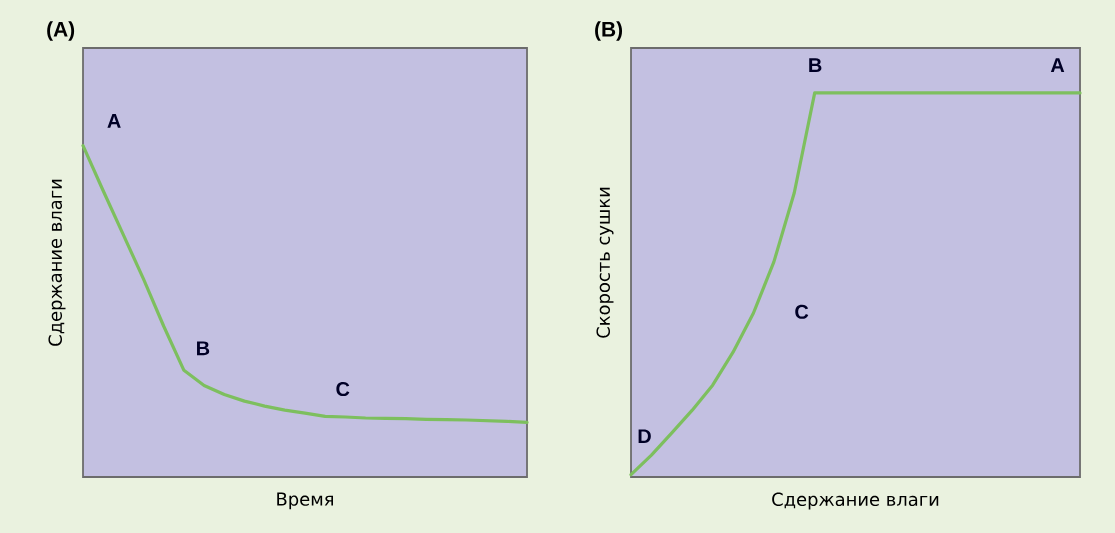 The image size is (1115, 533). I want to click on annotation: D, so click(644, 436).